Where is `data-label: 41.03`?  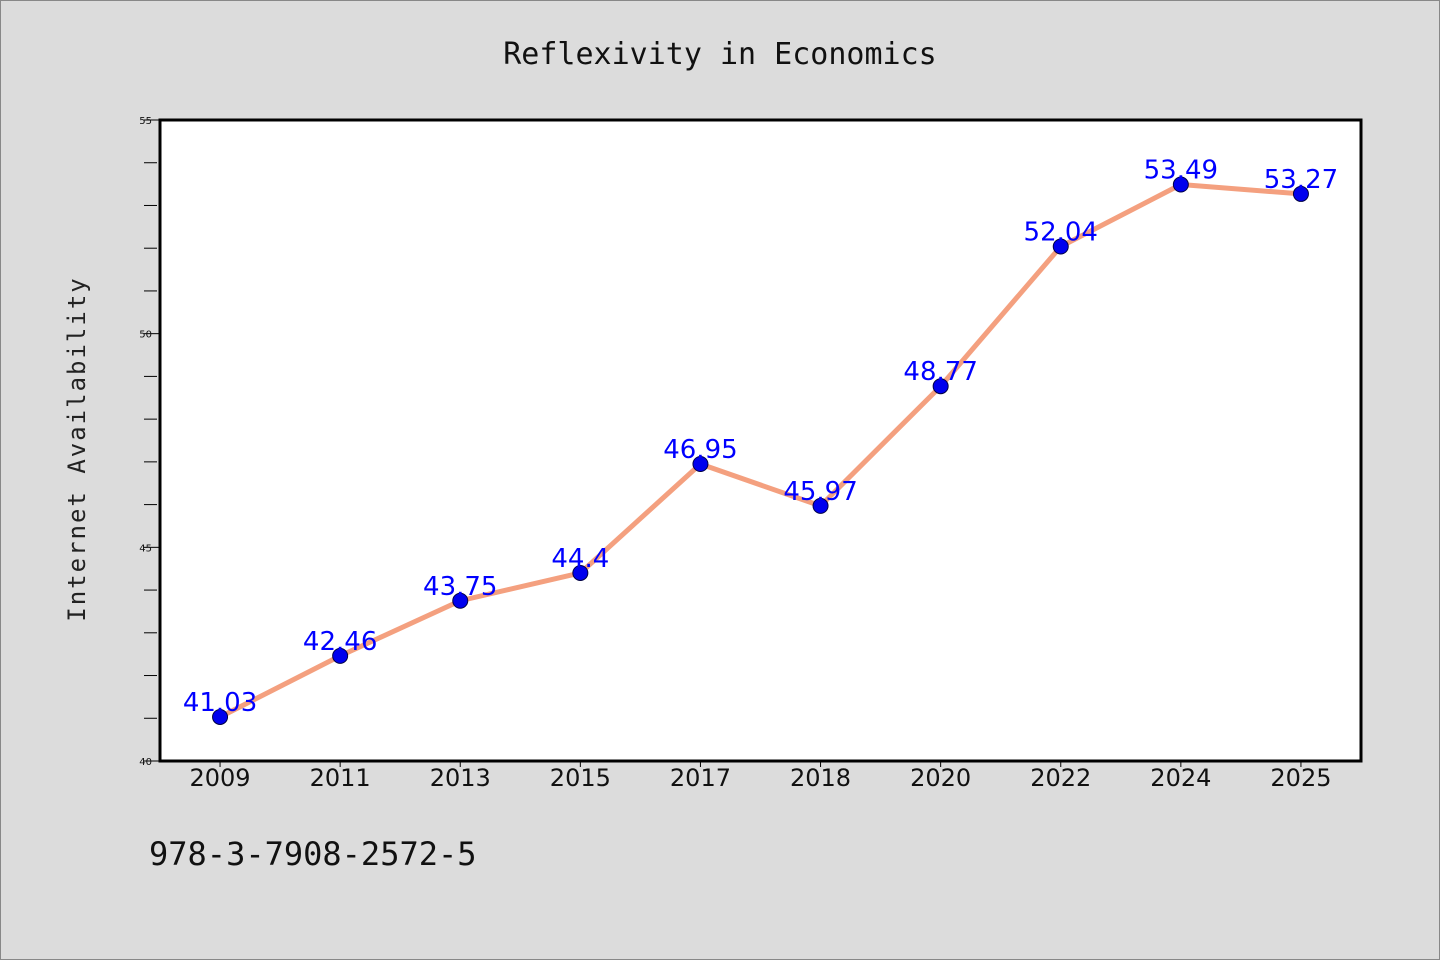
data-label: 41.03 is located at coordinates (220, 703).